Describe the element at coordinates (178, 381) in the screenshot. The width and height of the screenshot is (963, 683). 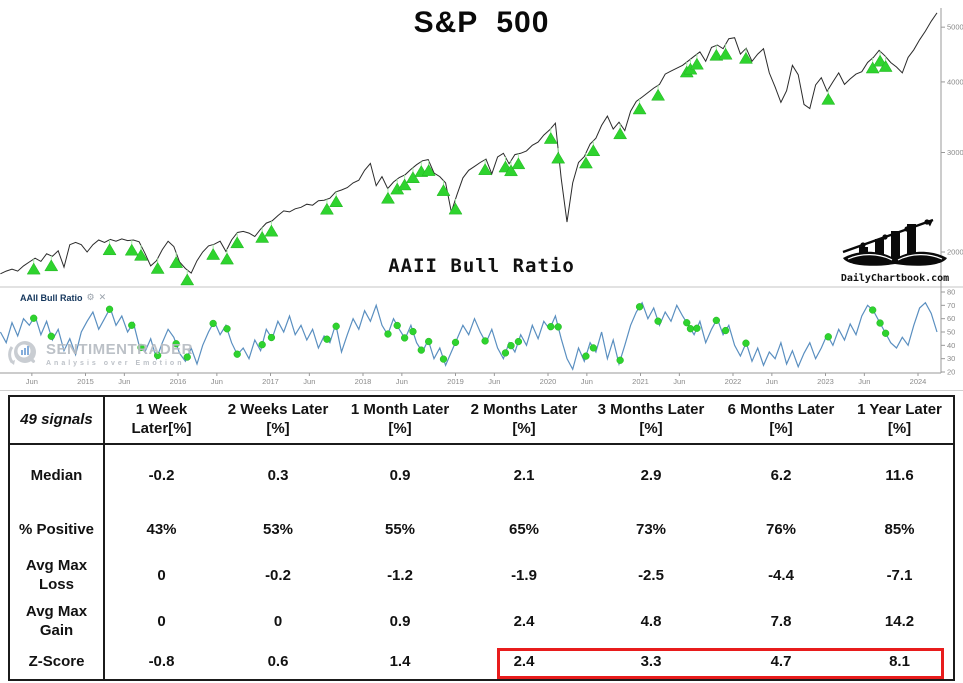
I see `x-axis-tick-label: 2016` at that location.